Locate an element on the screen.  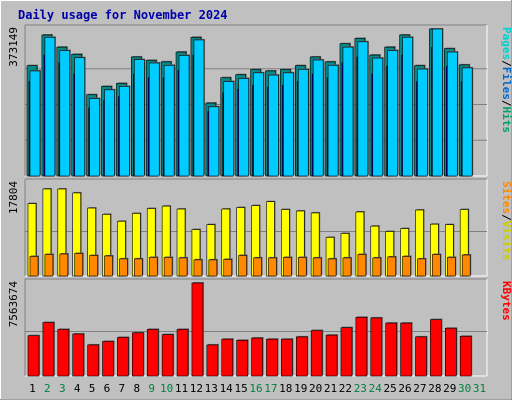
x-tick-label: 20 is located at coordinates (315, 388).